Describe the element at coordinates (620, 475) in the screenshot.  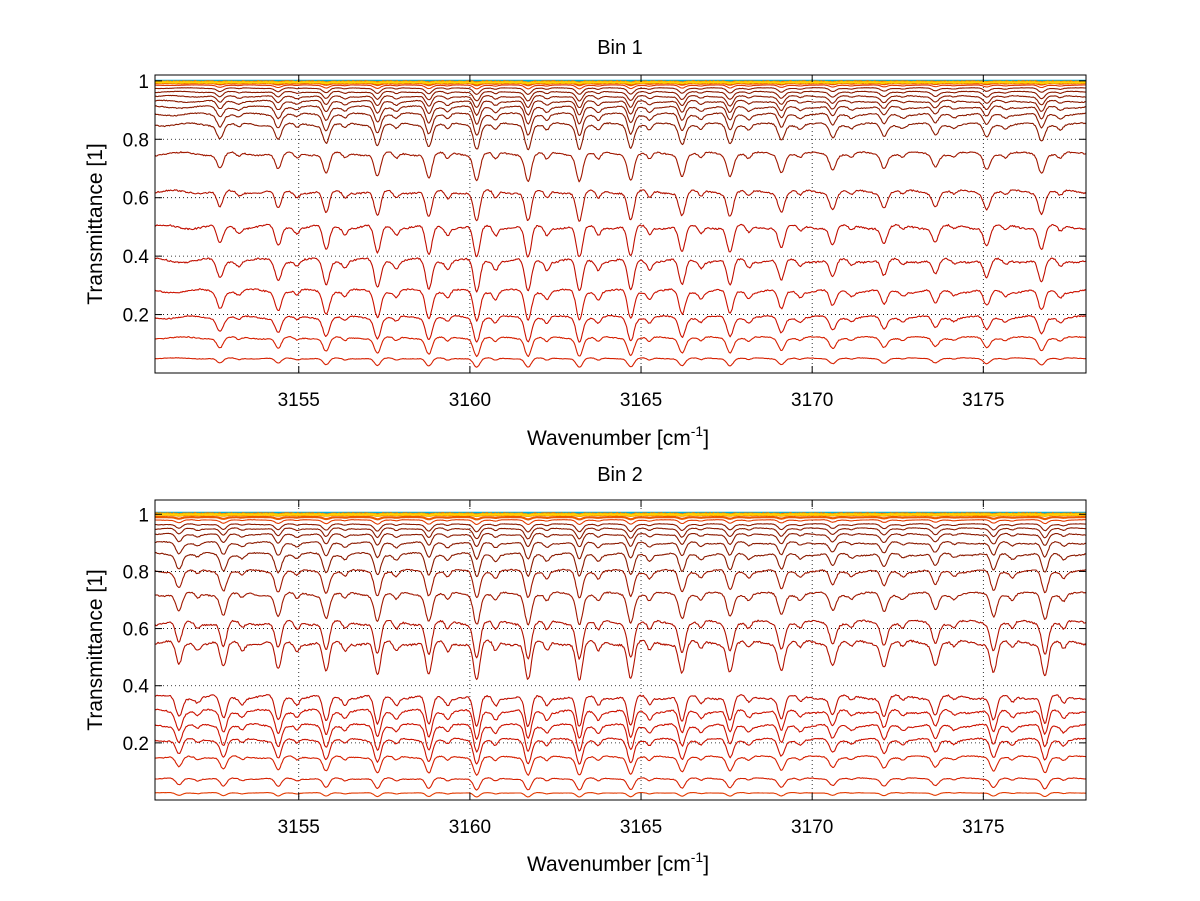
I see `panel-title: Bin 2` at that location.